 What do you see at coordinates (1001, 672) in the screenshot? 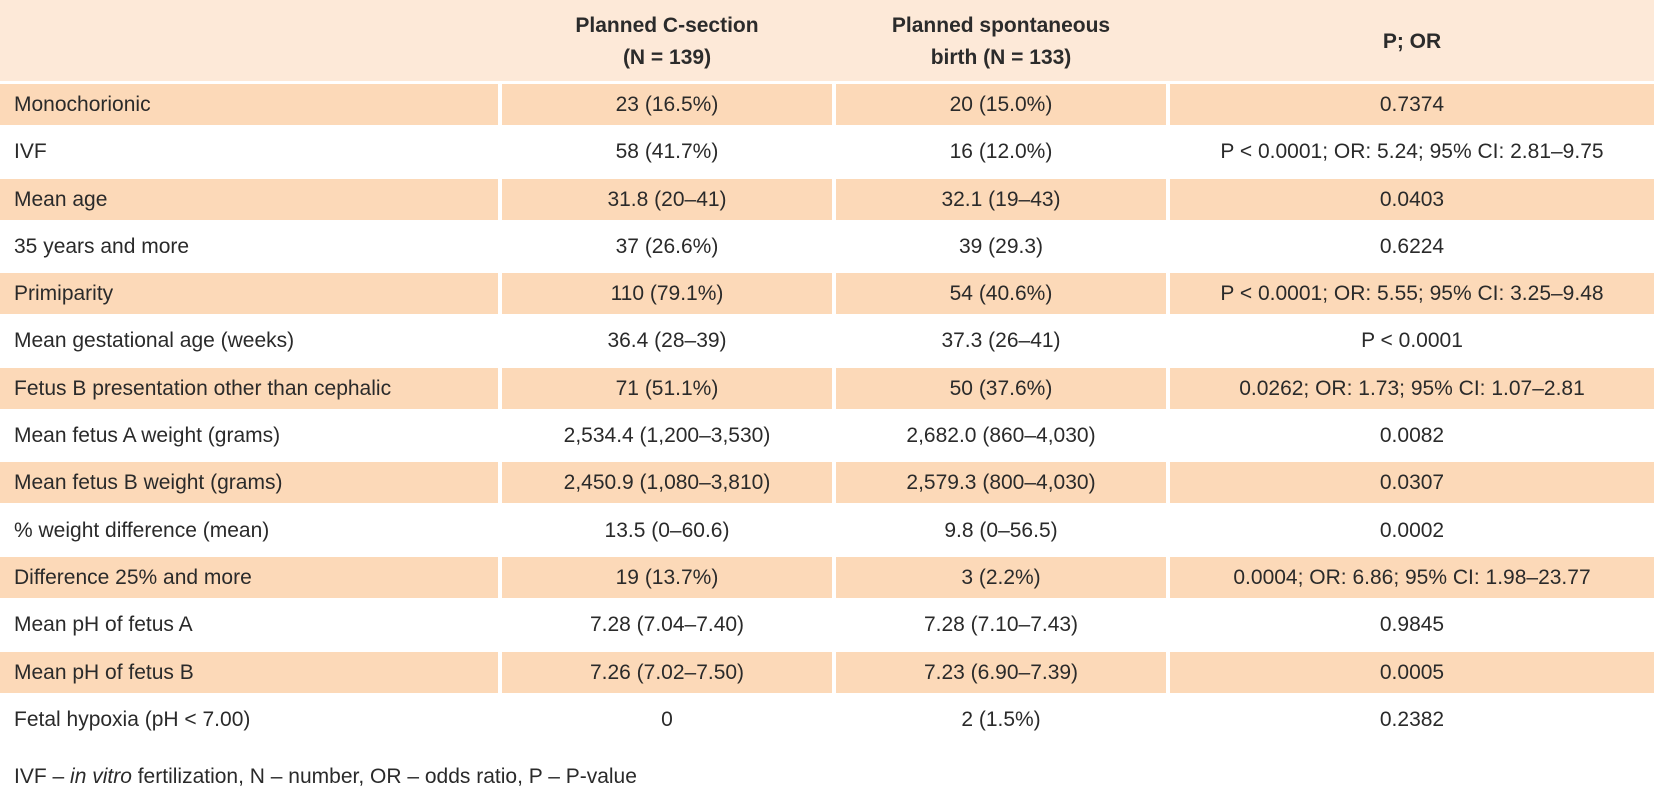
I see `cell-spontaneous: 7.23 (6.90–7.39)` at bounding box center [1001, 672].